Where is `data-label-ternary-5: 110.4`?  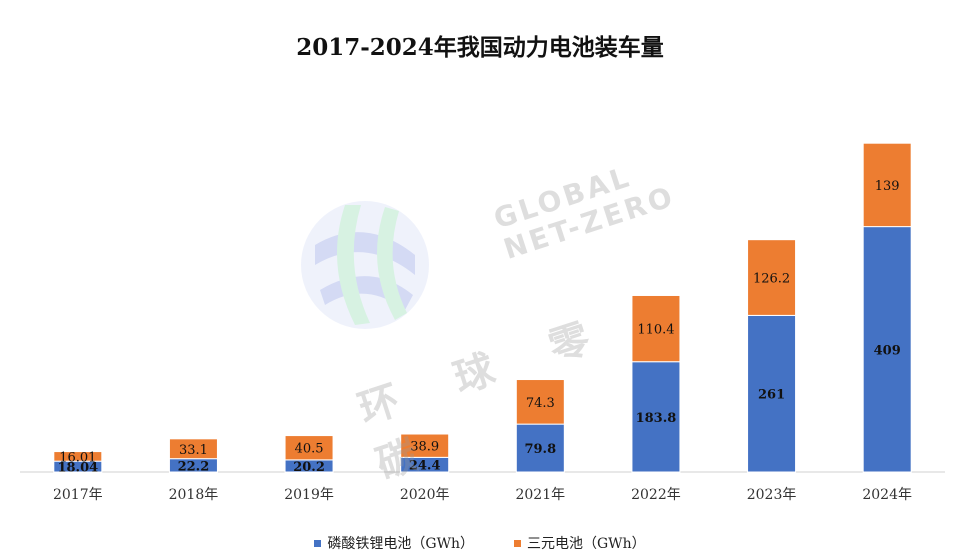 data-label-ternary-5: 110.4 is located at coordinates (655, 330).